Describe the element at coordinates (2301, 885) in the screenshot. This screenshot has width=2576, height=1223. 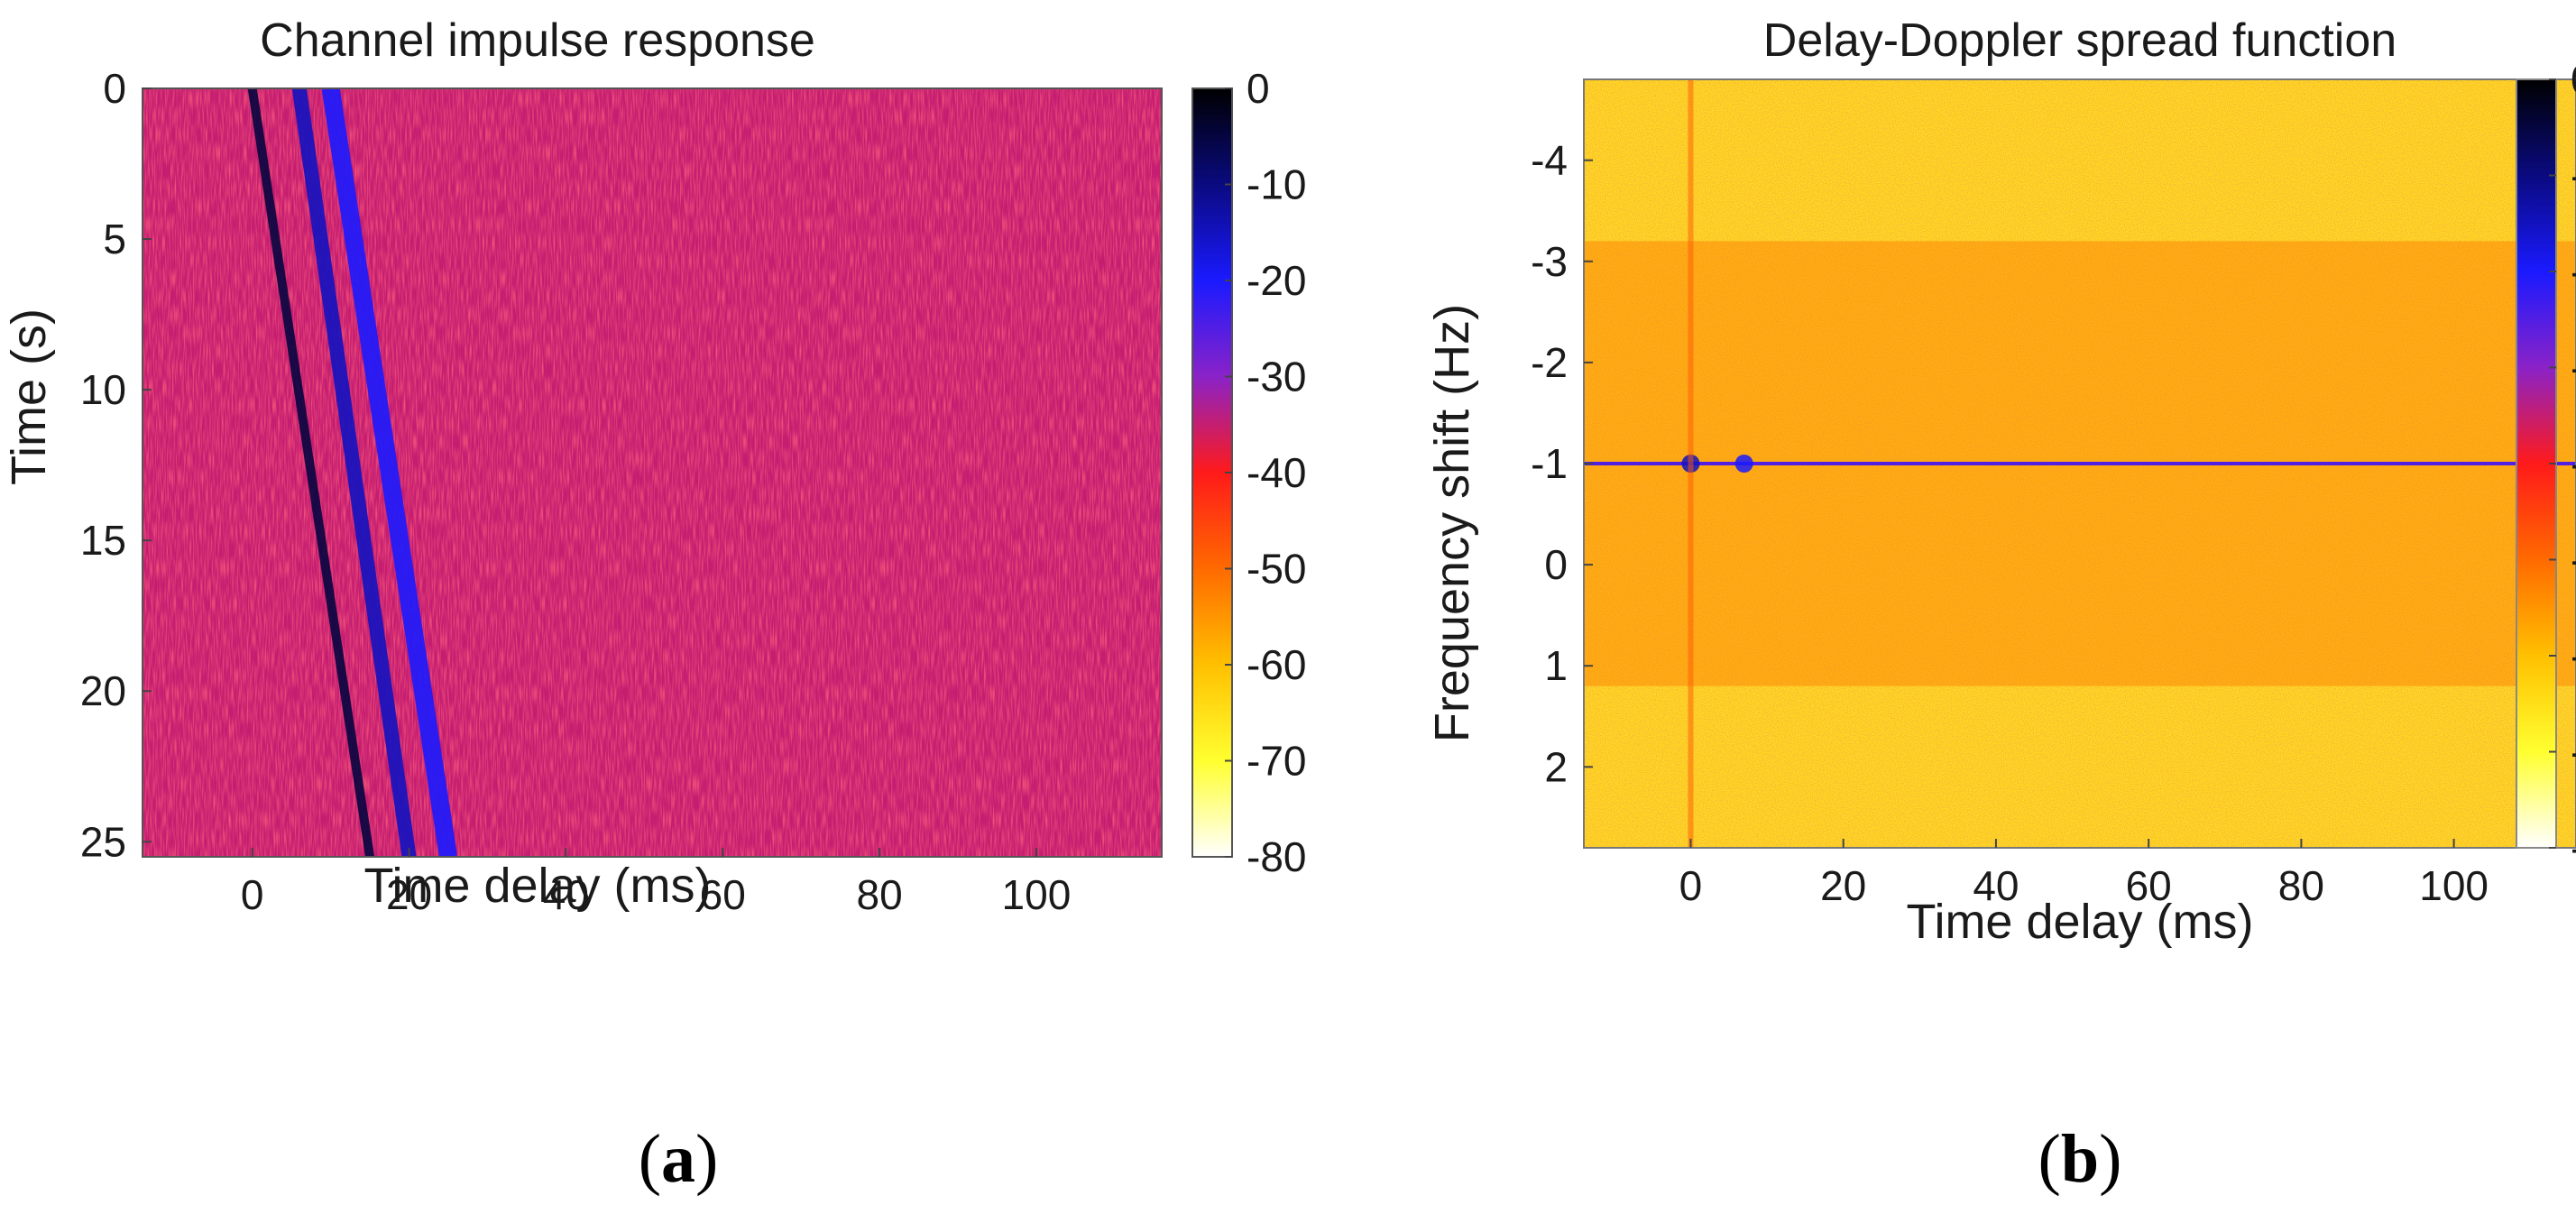
I see `chart-b-x-tick-label: 80` at that location.